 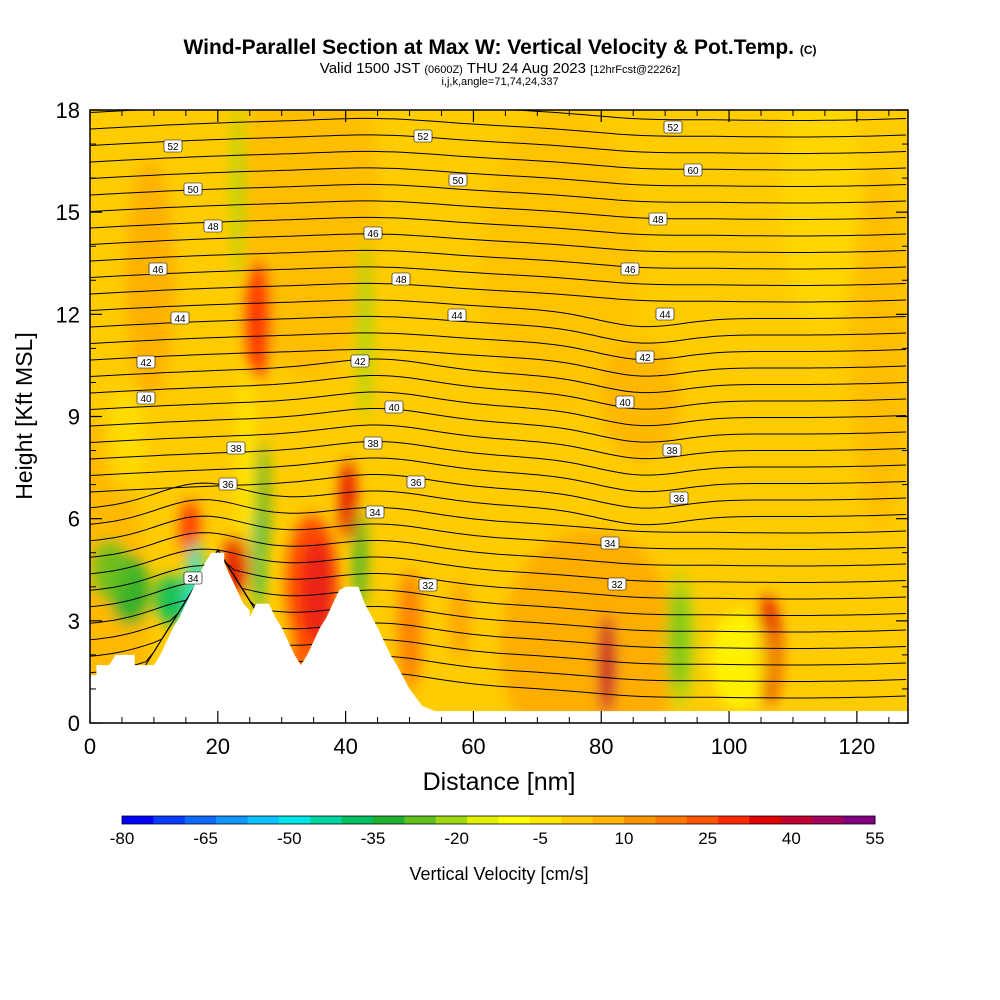 I want to click on contour-label-text-0: 52, so click(x=173, y=147).